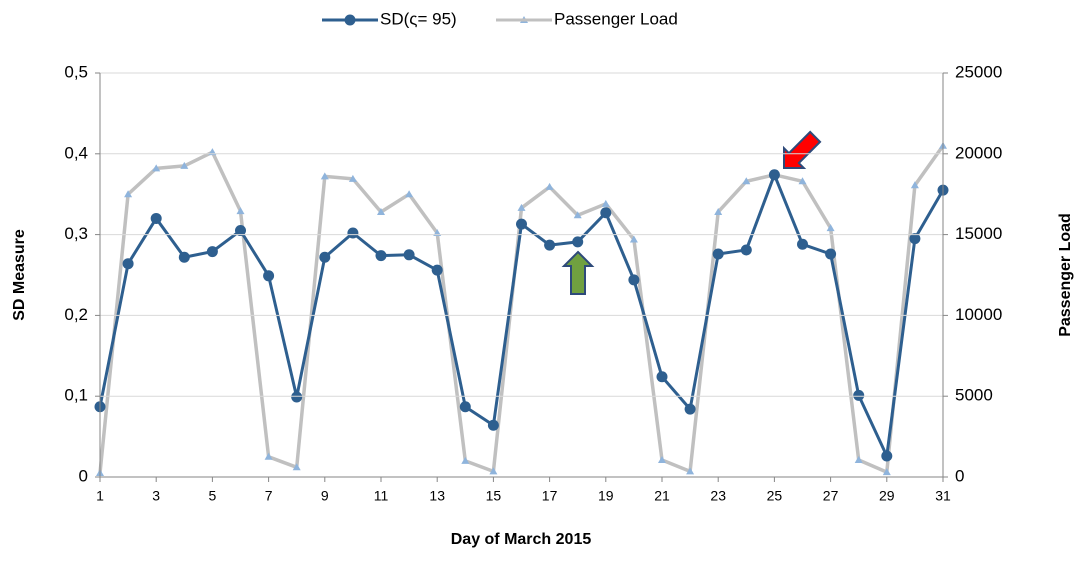 The height and width of the screenshot is (564, 1078). What do you see at coordinates (76, 395) in the screenshot?
I see `y-tick-label: 0,1` at bounding box center [76, 395].